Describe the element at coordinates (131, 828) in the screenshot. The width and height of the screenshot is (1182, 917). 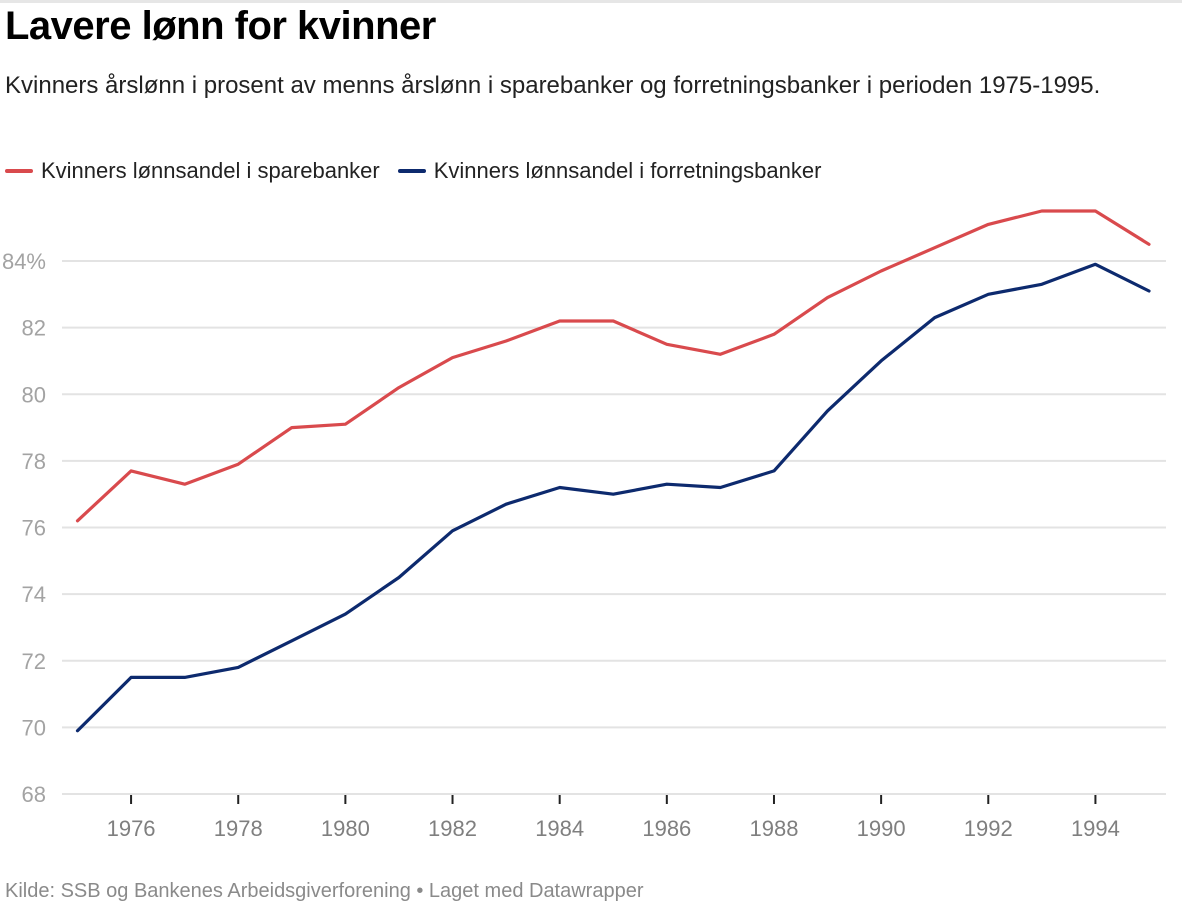
I see `x-tick-label: 1976` at that location.